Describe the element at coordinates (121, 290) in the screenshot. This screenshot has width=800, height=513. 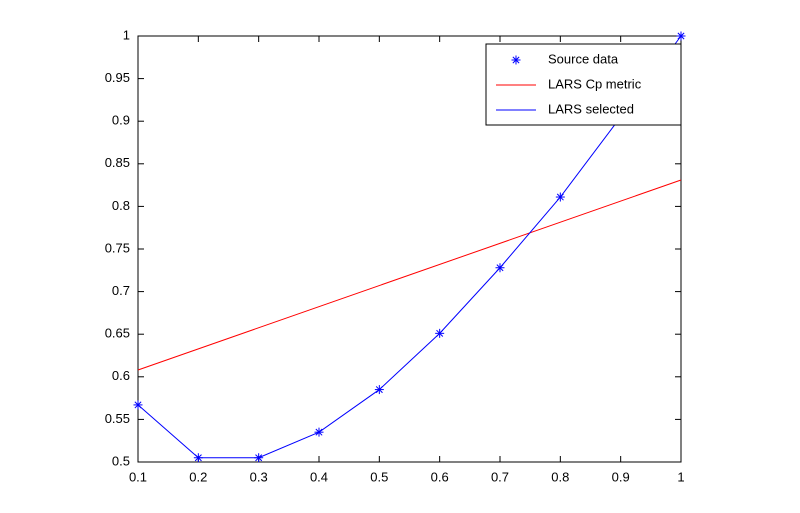
I see `y-tick-label: 0.7` at that location.